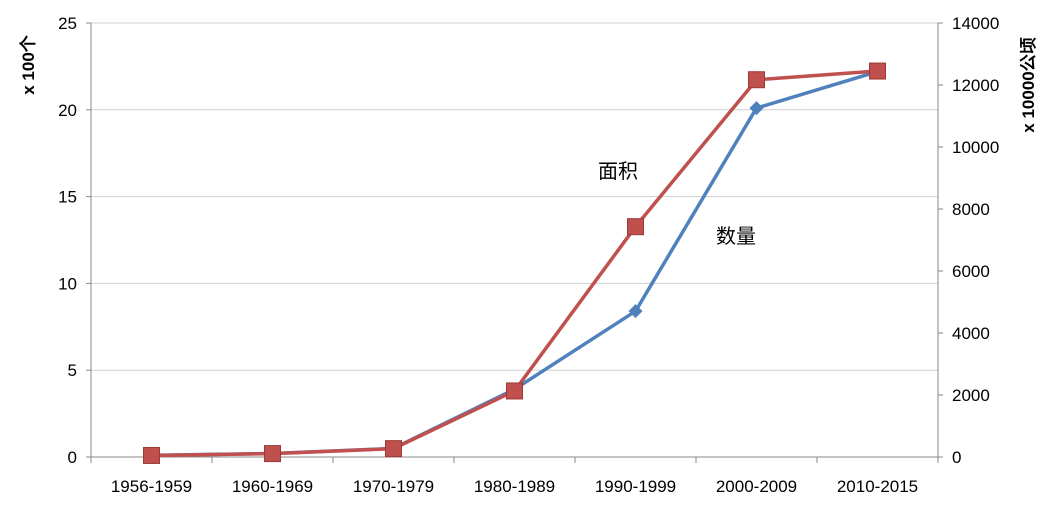 This screenshot has width=1047, height=509. Describe the element at coordinates (67, 197) in the screenshot. I see `left-tick-label: 15` at that location.